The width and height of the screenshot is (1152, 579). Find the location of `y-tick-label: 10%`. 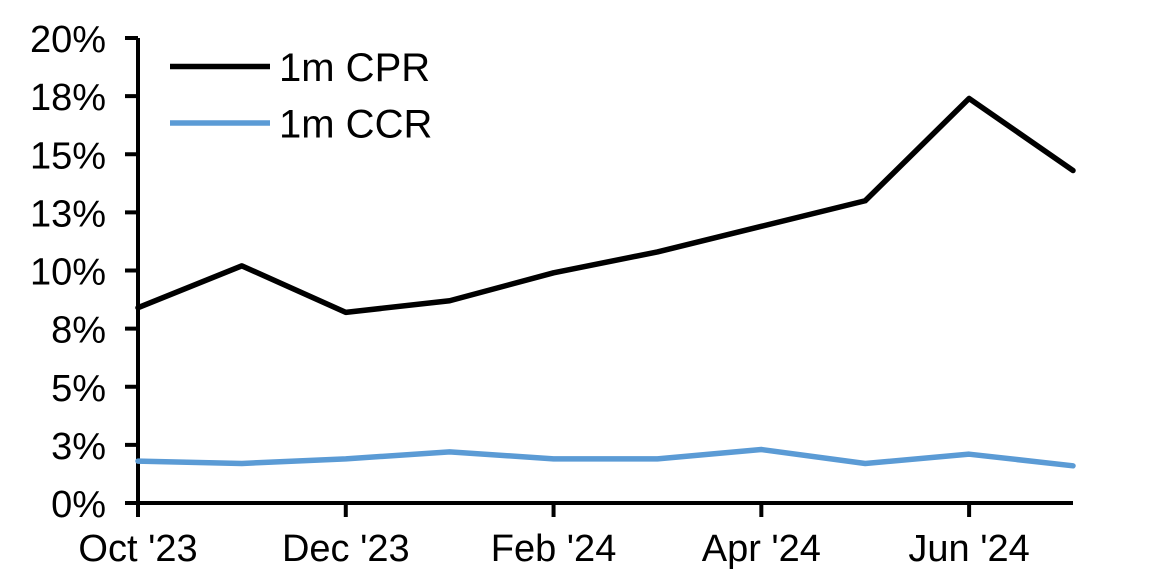

y-tick-label: 10% is located at coordinates (68, 273).